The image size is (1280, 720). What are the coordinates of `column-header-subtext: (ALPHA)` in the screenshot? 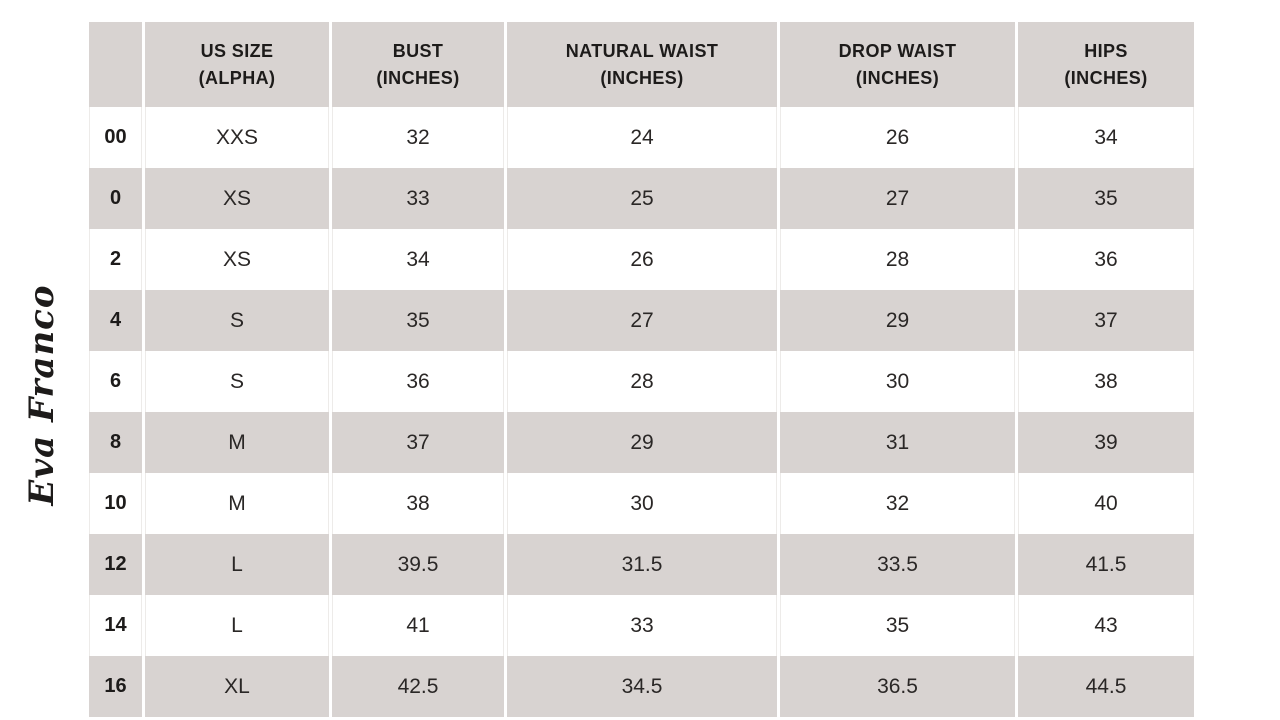 It's located at (237, 77).